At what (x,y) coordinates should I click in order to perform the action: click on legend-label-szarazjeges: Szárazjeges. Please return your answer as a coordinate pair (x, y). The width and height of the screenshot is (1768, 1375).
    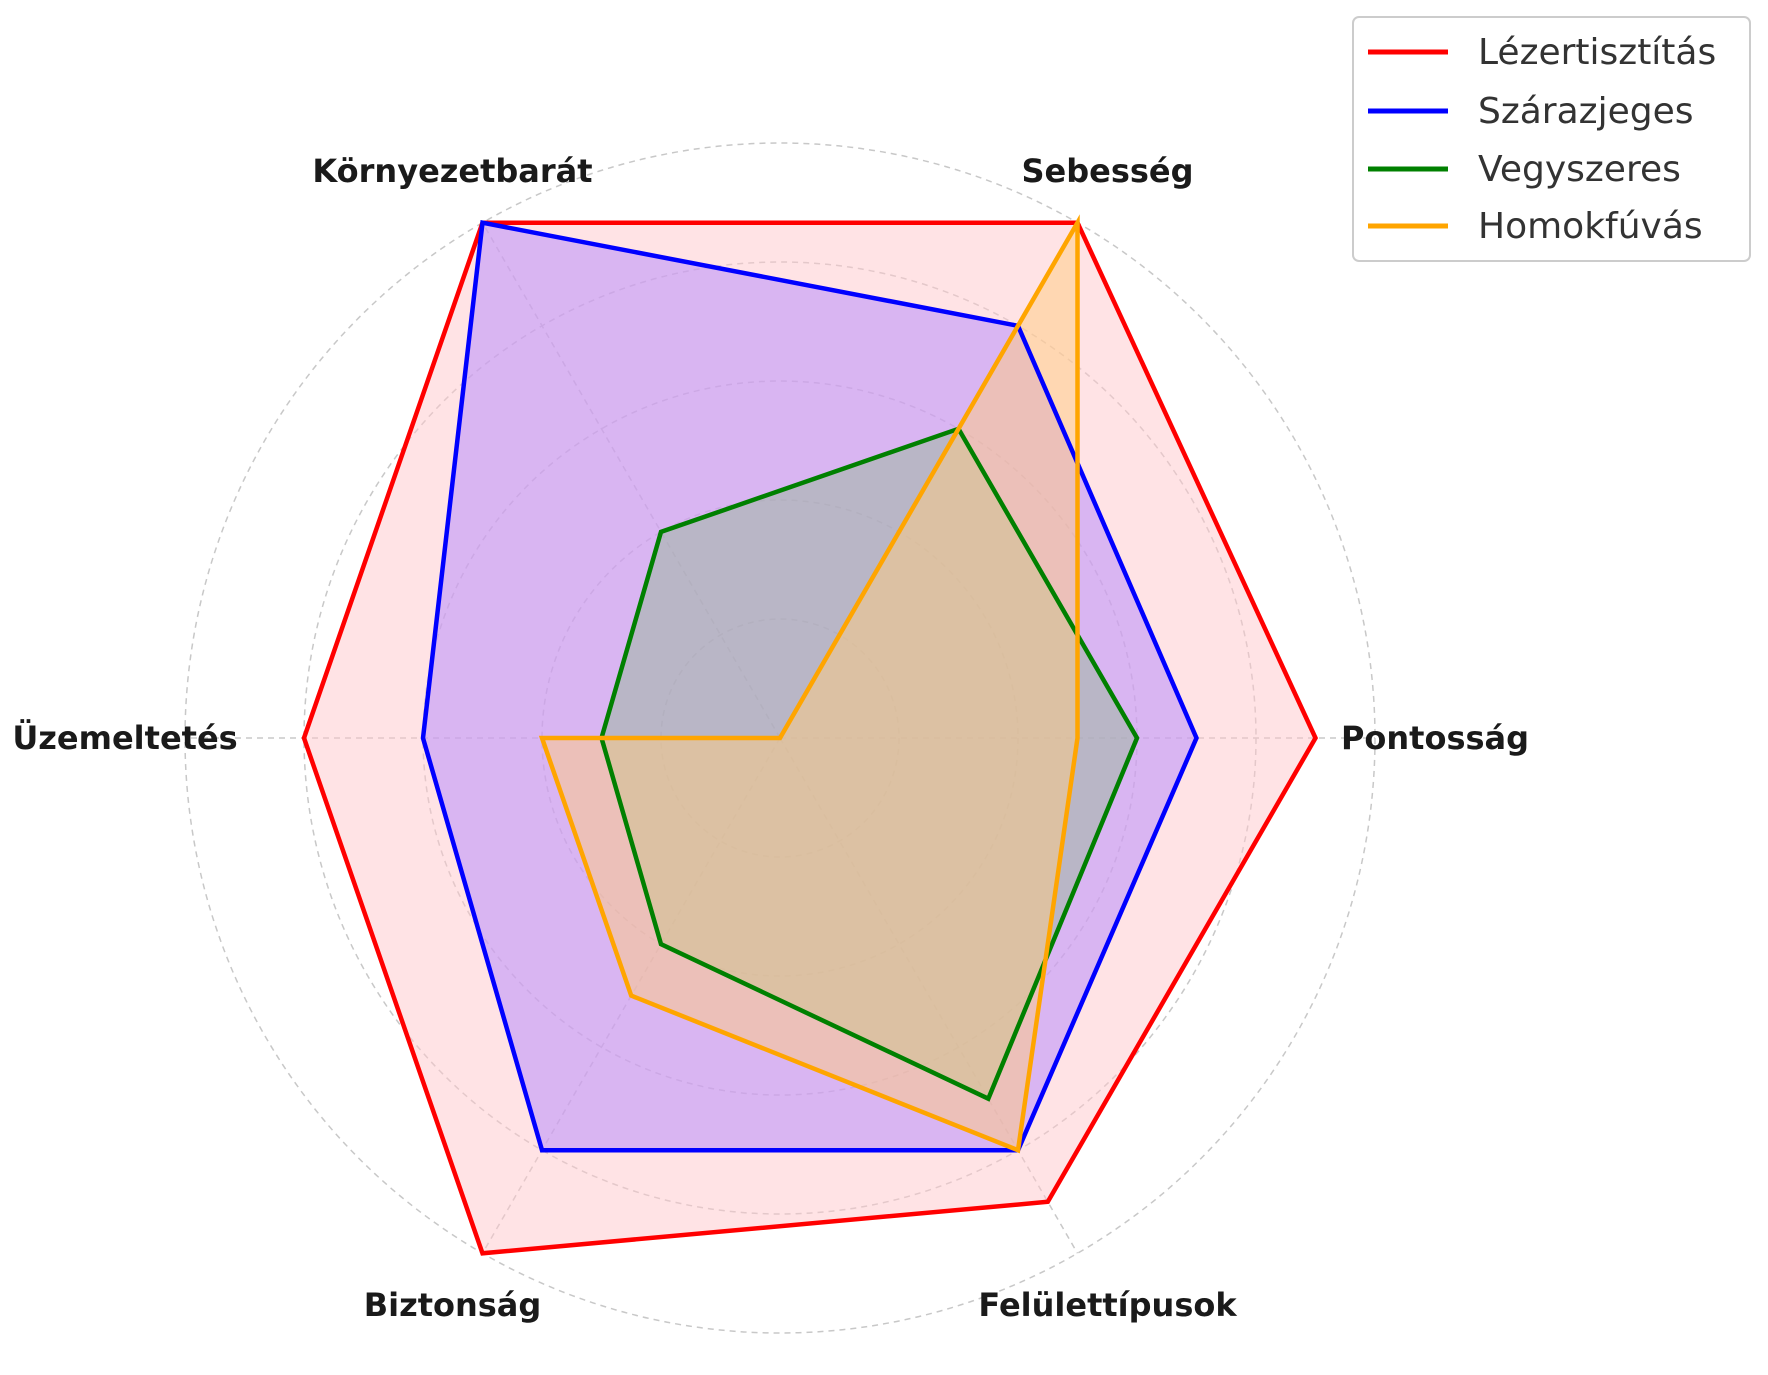
    Looking at the image, I should click on (1585, 111).